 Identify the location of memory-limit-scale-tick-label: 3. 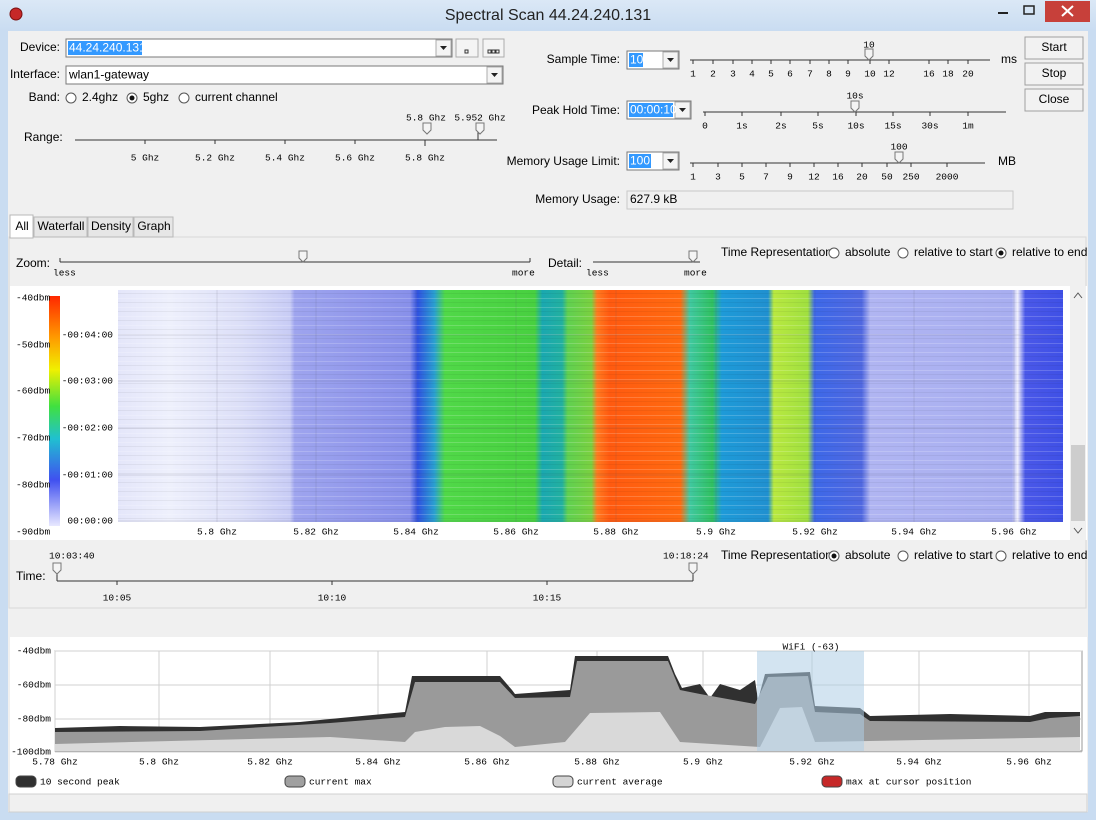
(718, 177).